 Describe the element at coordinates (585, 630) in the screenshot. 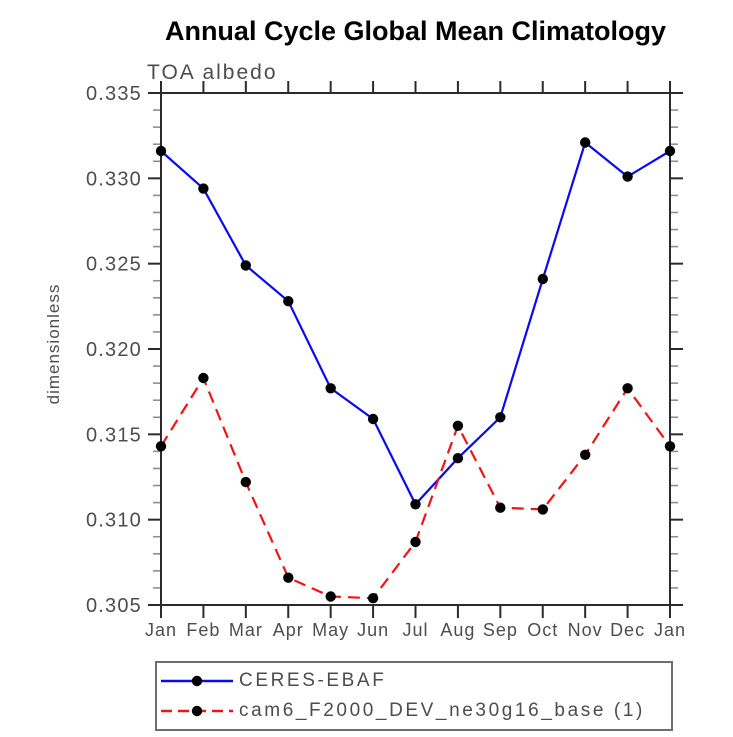

I see `x-tick-label: Nov` at that location.